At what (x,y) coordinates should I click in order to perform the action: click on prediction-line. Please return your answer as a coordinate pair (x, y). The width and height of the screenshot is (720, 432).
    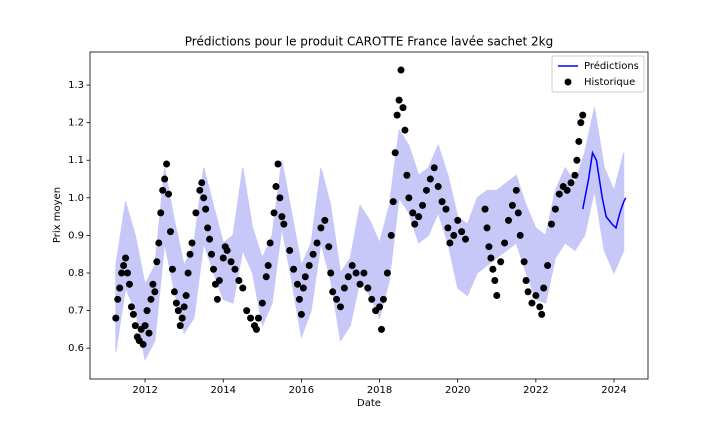
    Looking at the image, I should click on (604, 190).